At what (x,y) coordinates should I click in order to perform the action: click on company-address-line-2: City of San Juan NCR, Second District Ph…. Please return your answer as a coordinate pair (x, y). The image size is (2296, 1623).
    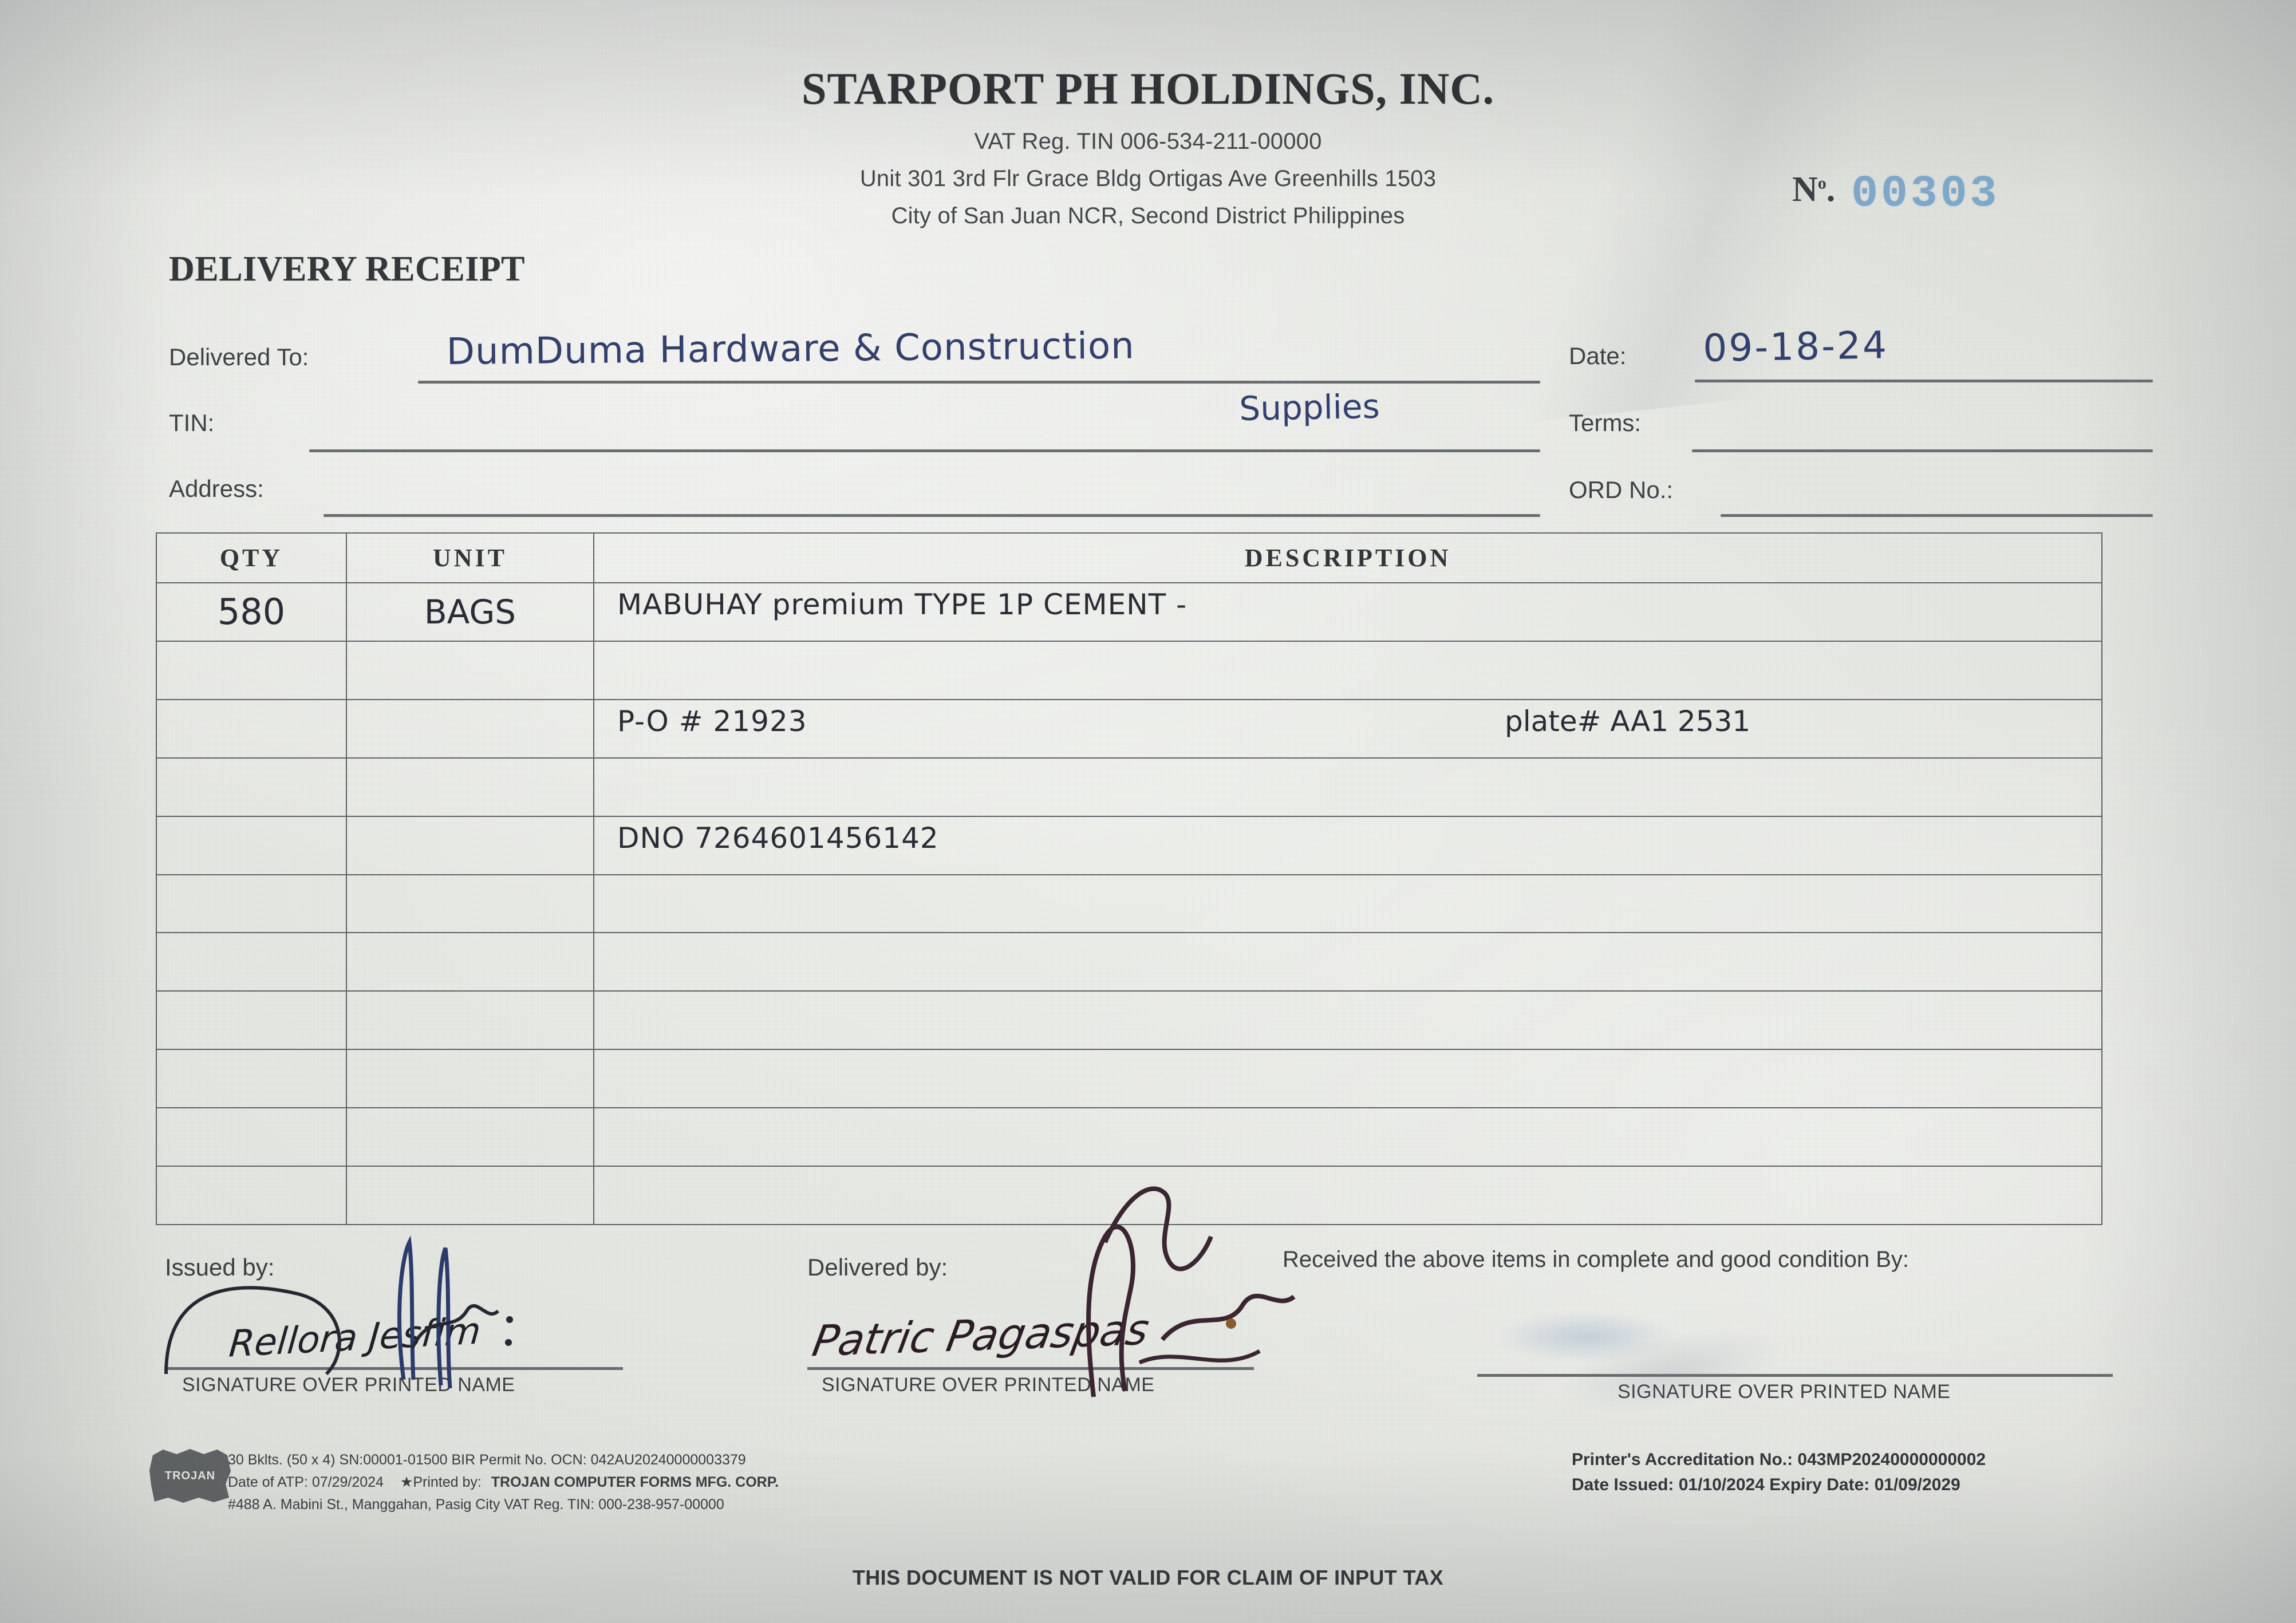
    Looking at the image, I should click on (1148, 215).